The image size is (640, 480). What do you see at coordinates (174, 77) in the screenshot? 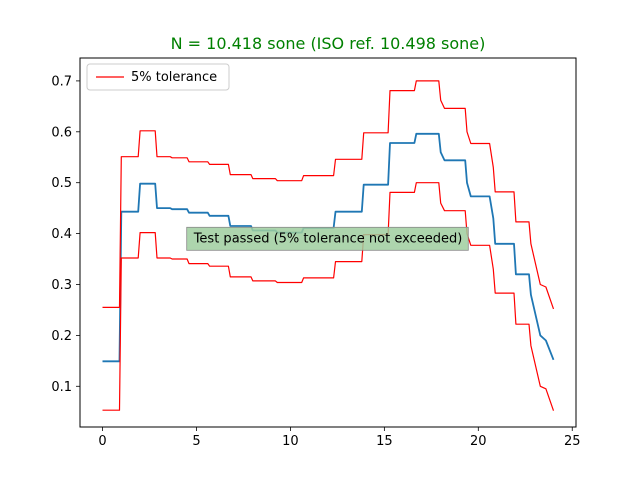
I see `legend-label: 5% tolerance` at bounding box center [174, 77].